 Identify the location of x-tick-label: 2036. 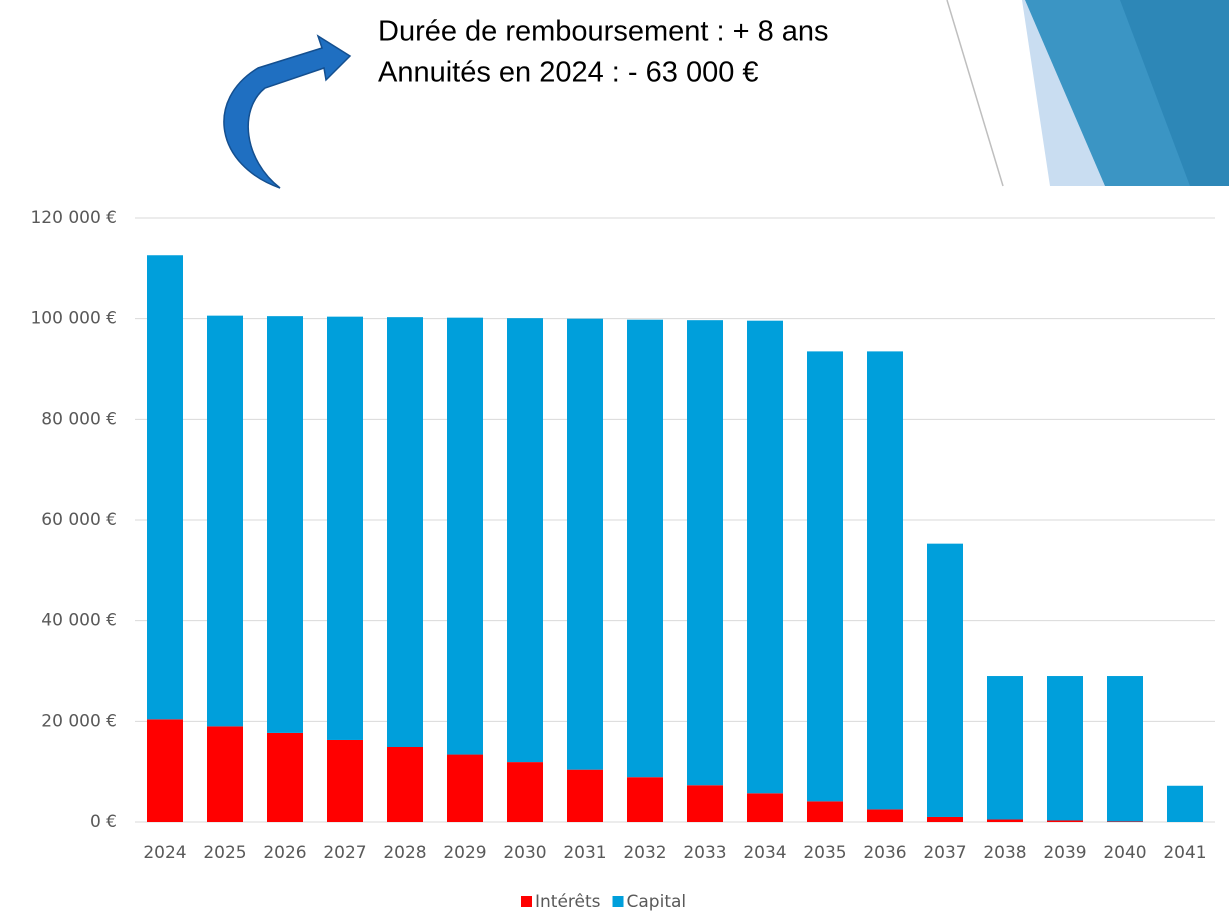
(884, 853).